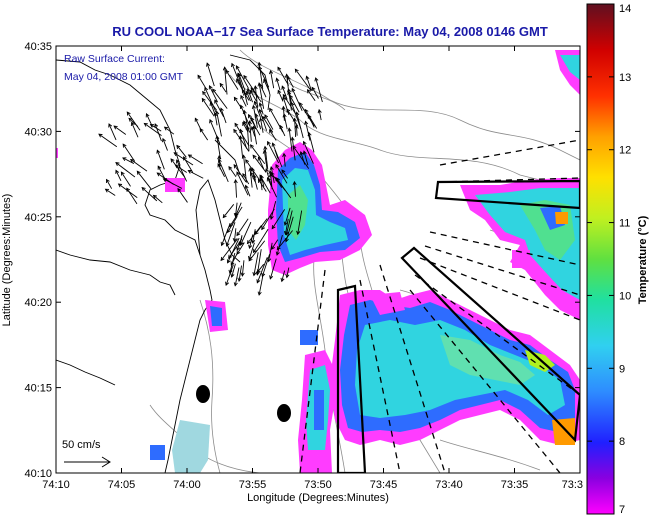  Describe the element at coordinates (114, 59) in the screenshot. I see `legend-line-1: Raw Surface Current:` at that location.